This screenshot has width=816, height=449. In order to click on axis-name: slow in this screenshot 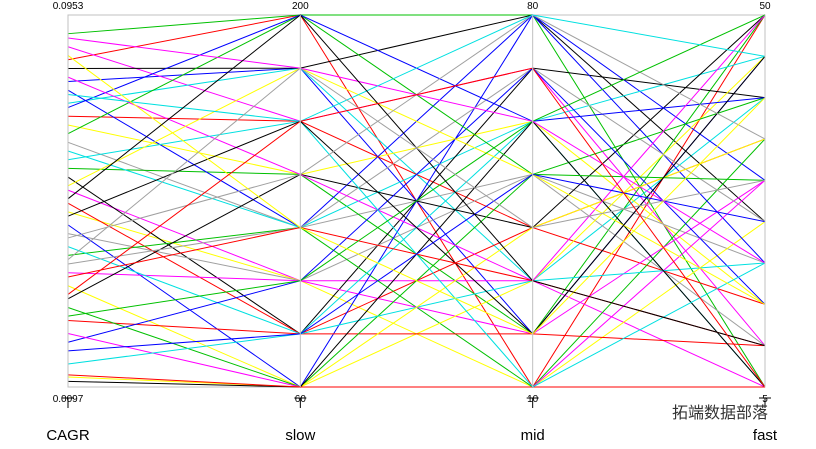, I will do `click(300, 435)`.